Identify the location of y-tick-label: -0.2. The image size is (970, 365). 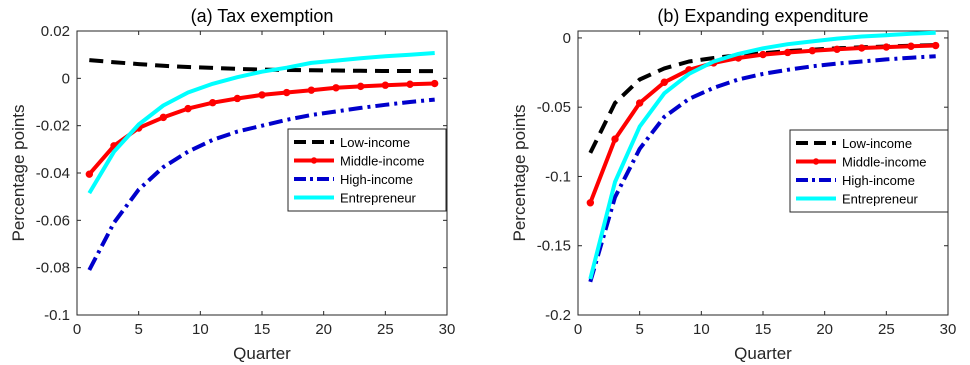
(558, 315).